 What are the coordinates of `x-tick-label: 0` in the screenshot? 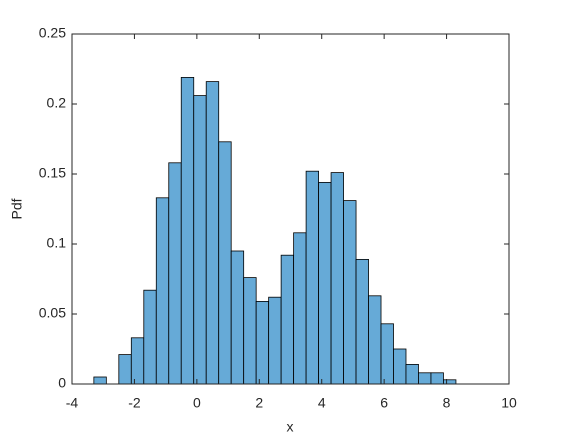 It's located at (197, 403).